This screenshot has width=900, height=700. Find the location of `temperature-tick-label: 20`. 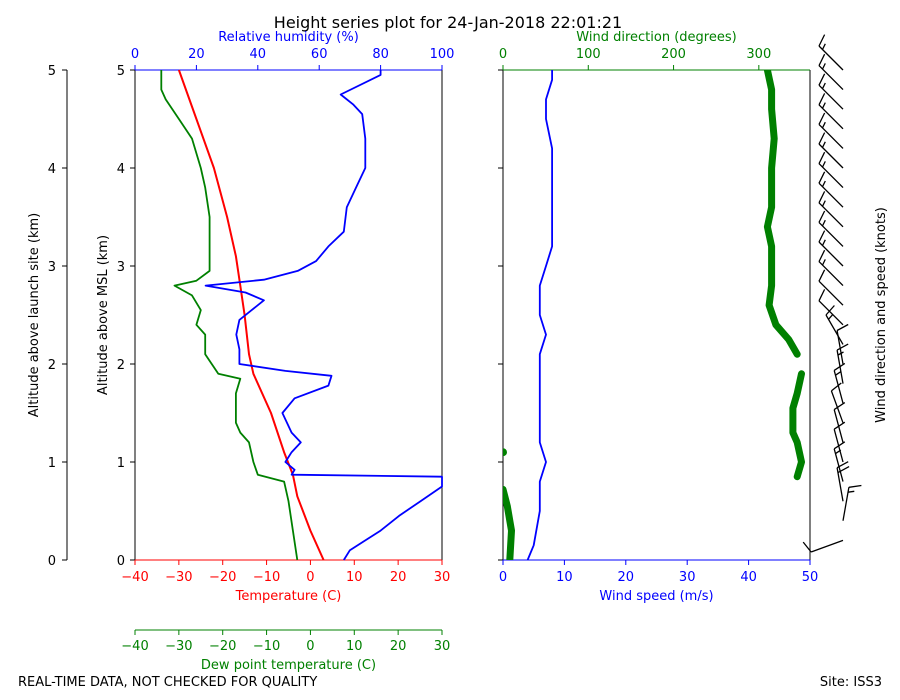

temperature-tick-label: 20 is located at coordinates (398, 577).